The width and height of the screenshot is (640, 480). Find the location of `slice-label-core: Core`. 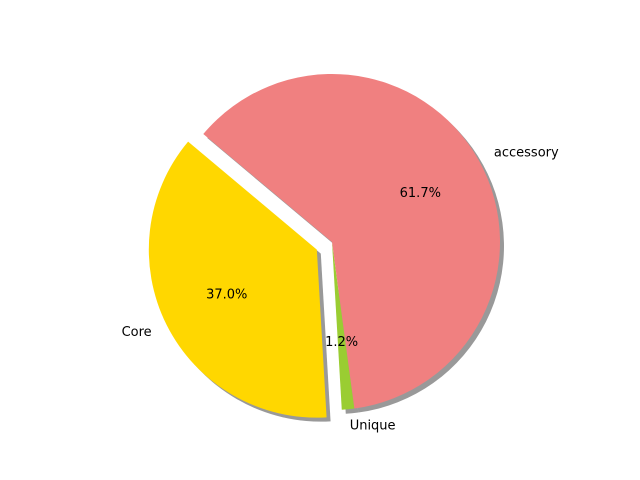

slice-label-core: Core is located at coordinates (137, 332).